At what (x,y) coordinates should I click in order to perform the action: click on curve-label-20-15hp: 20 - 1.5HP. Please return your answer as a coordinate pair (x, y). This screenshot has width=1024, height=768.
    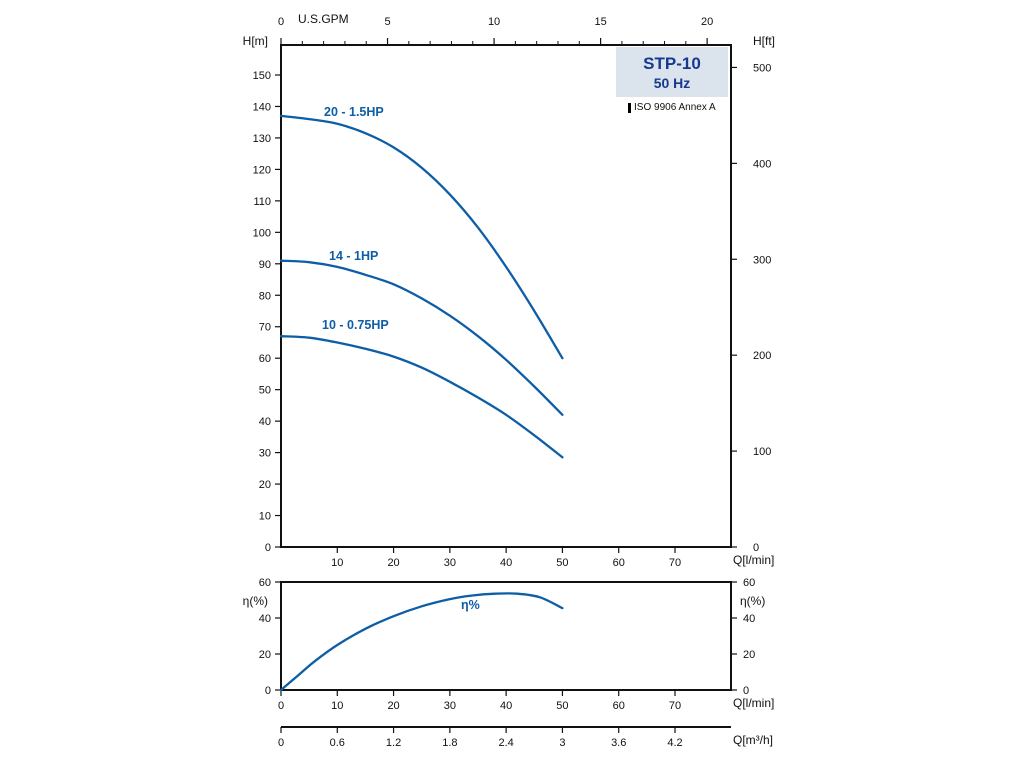
    Looking at the image, I should click on (354, 112).